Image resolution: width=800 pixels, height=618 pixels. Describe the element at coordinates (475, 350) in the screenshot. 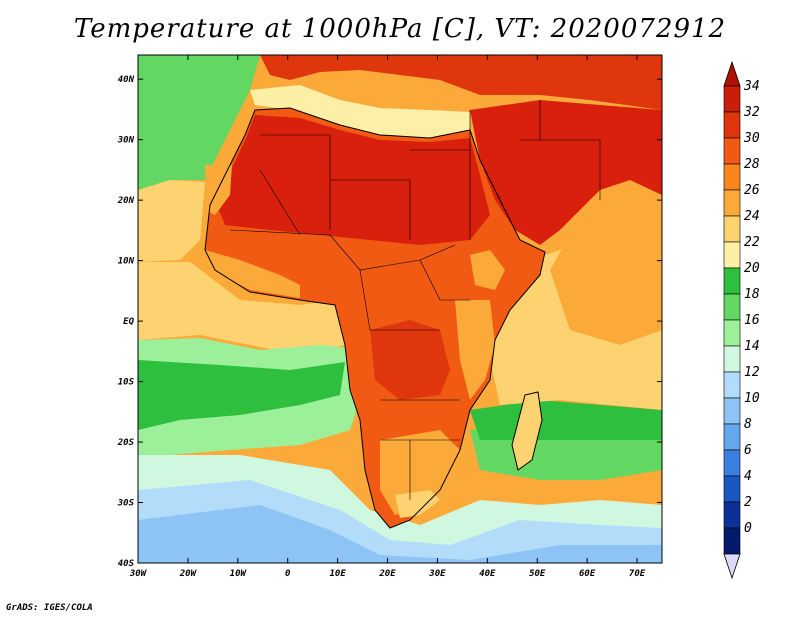

I see `east-africa-warm` at that location.